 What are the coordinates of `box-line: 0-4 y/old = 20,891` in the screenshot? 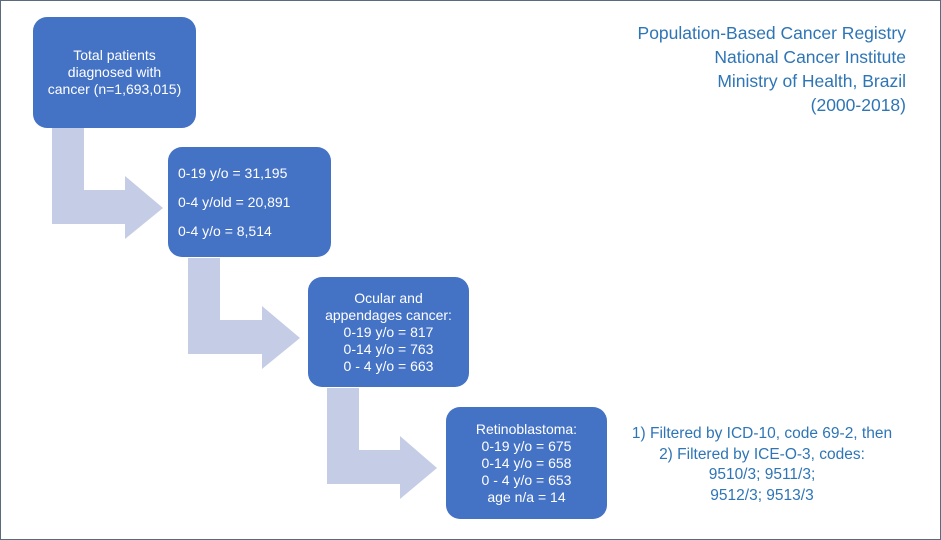 It's located at (234, 201).